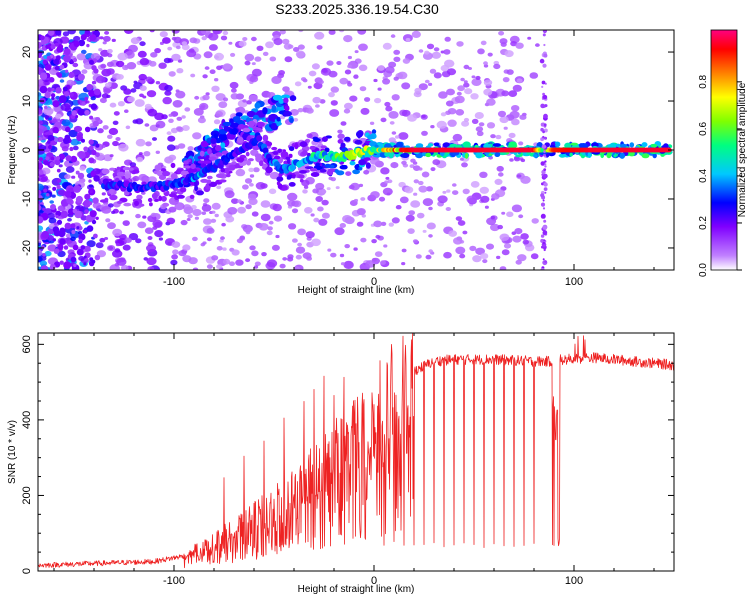  Describe the element at coordinates (27, 571) in the screenshot. I see `y-tick-label: 0` at that location.